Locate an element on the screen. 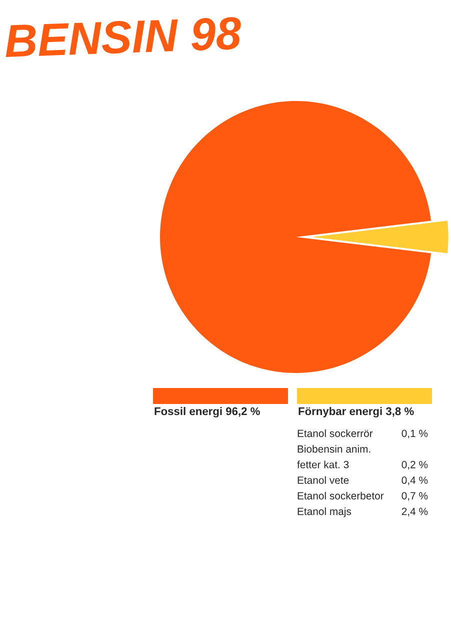  data-label: 2,4 % is located at coordinates (415, 512).